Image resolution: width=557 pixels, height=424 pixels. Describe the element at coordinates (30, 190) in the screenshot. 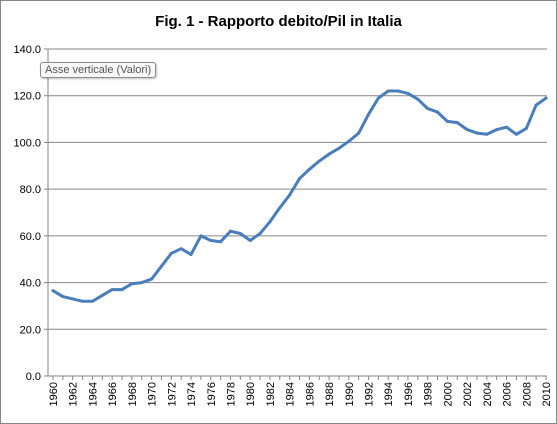

I see `y-tick-label: 80.0` at that location.